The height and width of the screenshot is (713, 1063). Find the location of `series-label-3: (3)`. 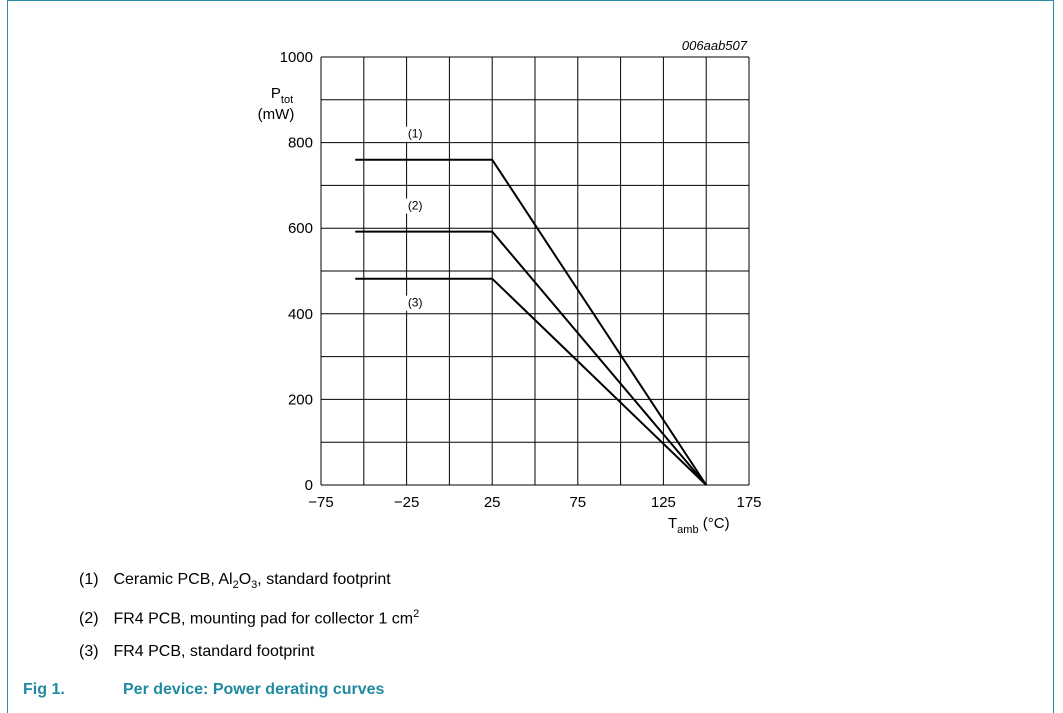

series-label-3: (3) is located at coordinates (415, 303).